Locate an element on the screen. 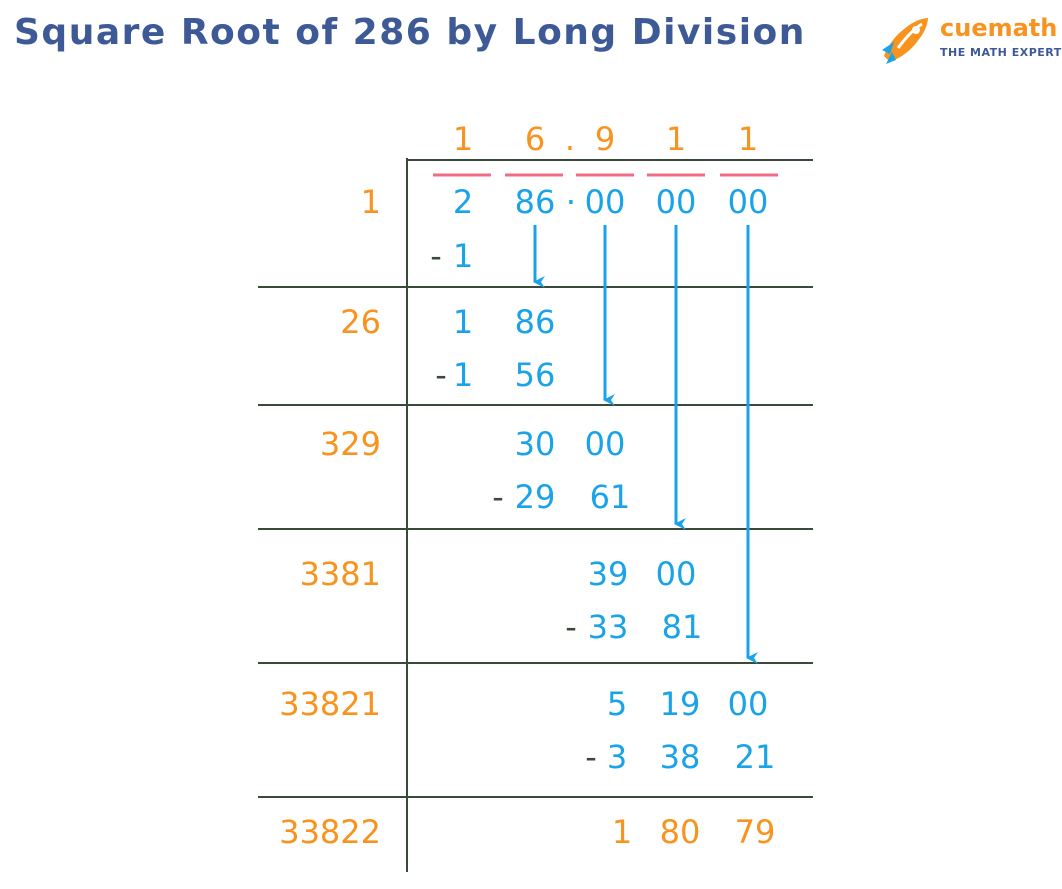 The image size is (1062, 889). remainder-value: 19 is located at coordinates (680, 704).